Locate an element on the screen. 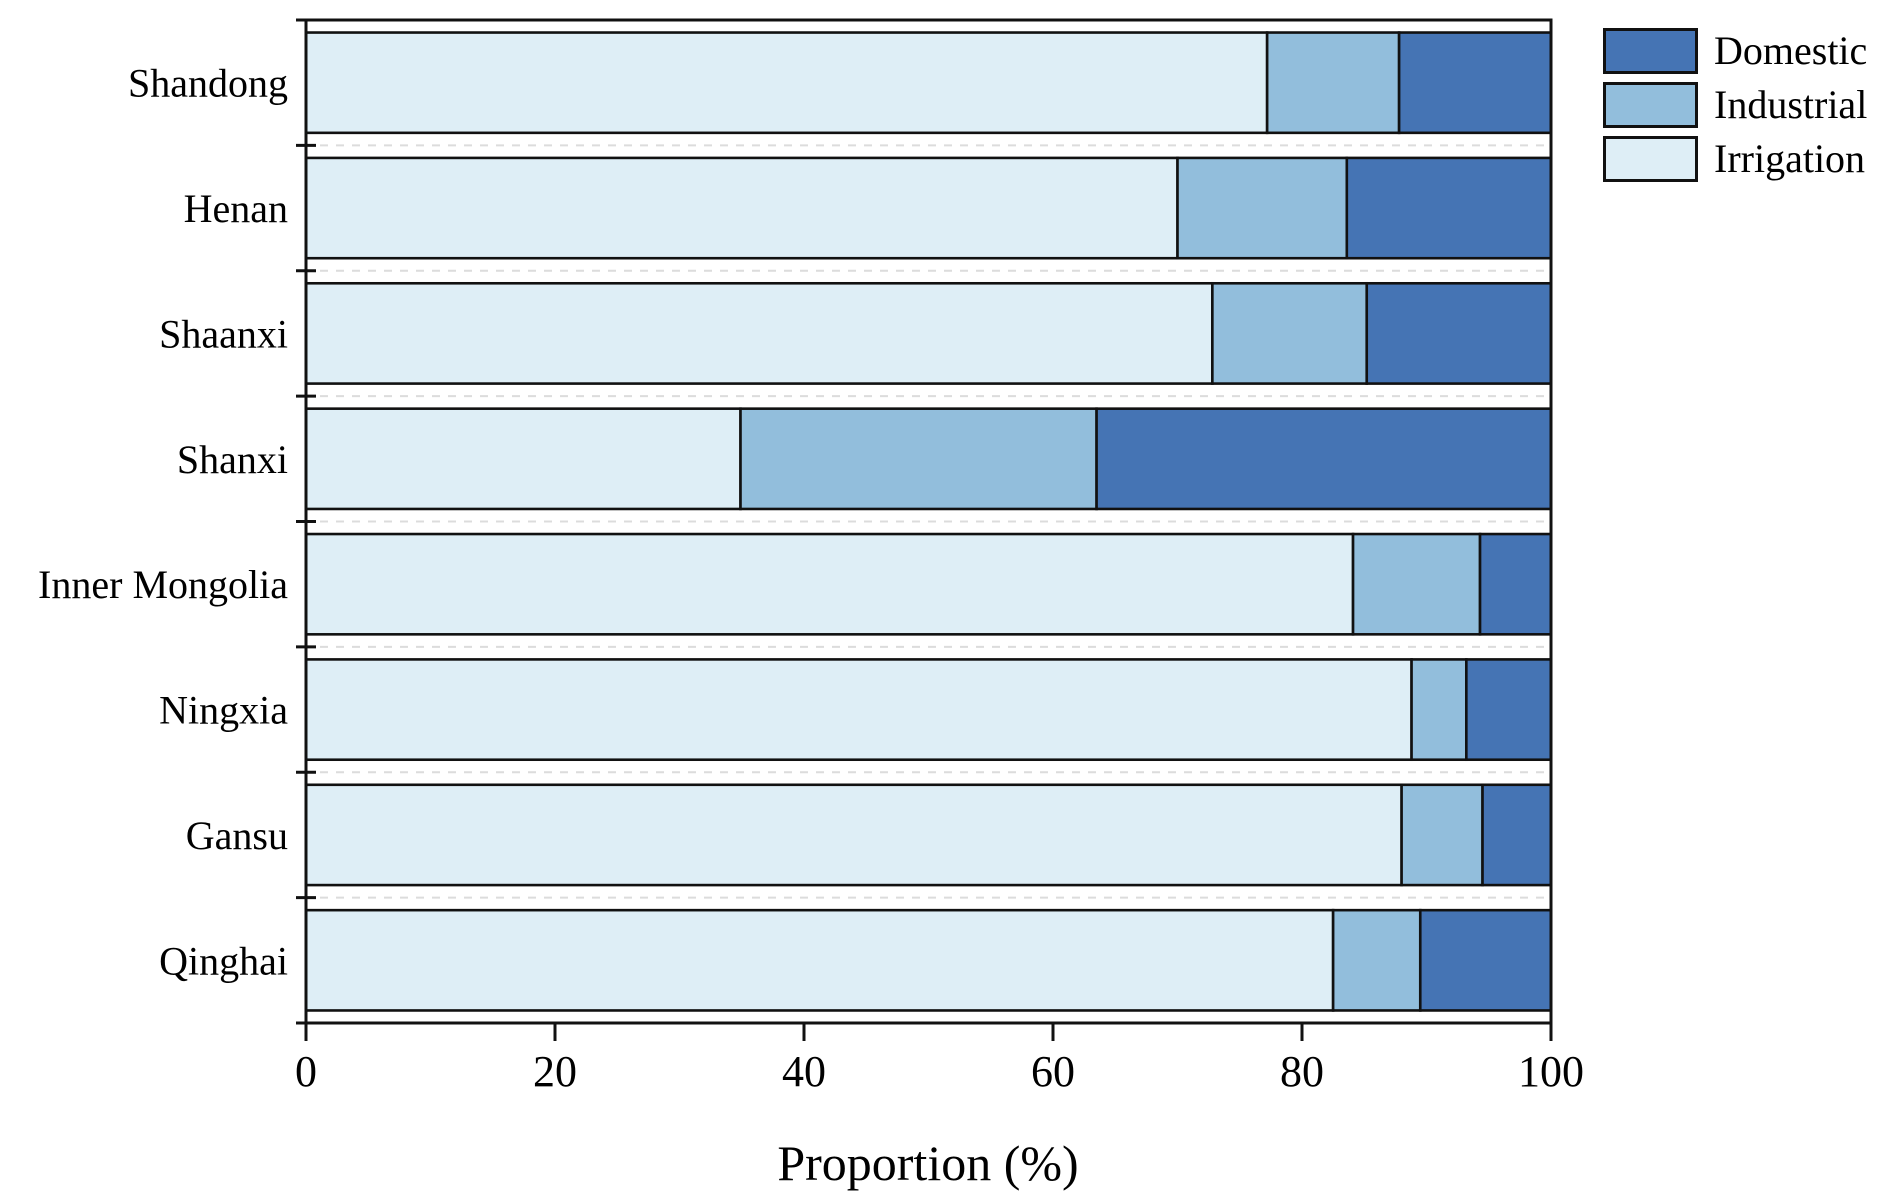  y-category-label: Qinghai is located at coordinates (223, 960).